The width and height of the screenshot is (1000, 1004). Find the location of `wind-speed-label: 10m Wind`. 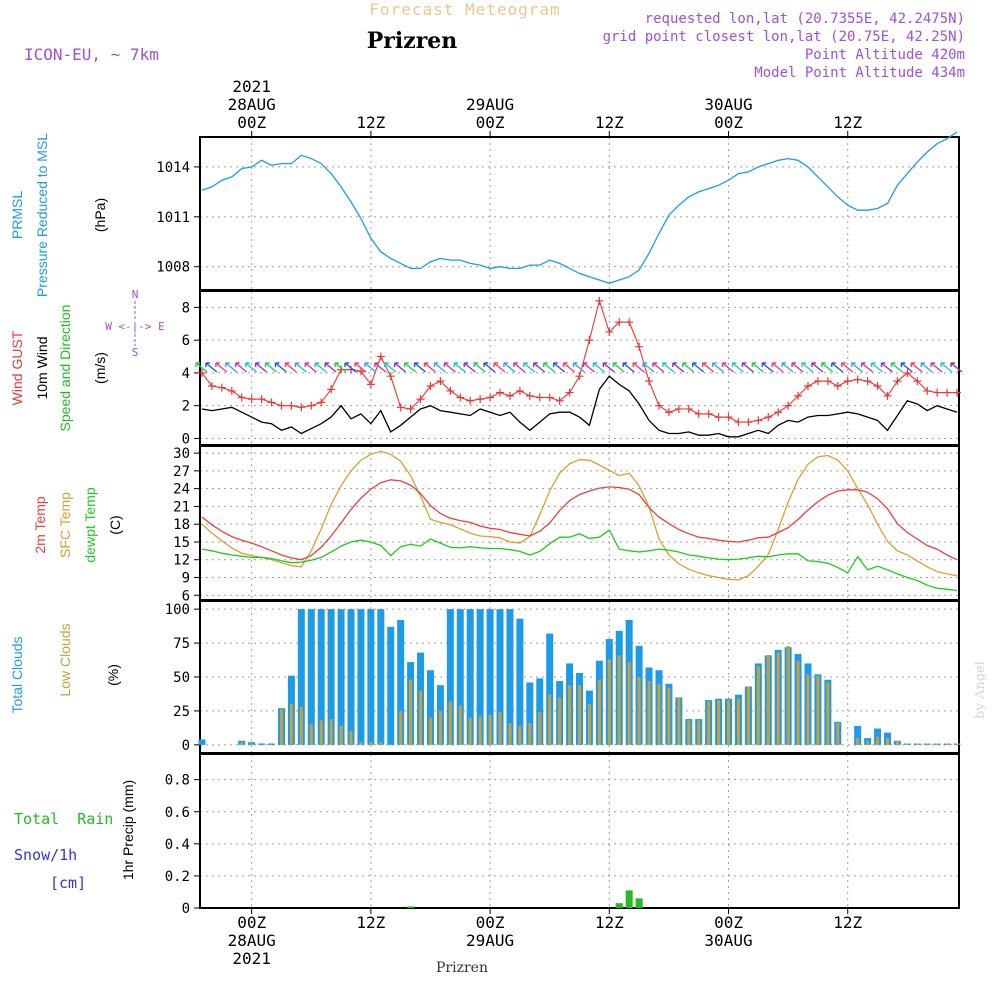

wind-speed-label: 10m Wind is located at coordinates (42, 367).